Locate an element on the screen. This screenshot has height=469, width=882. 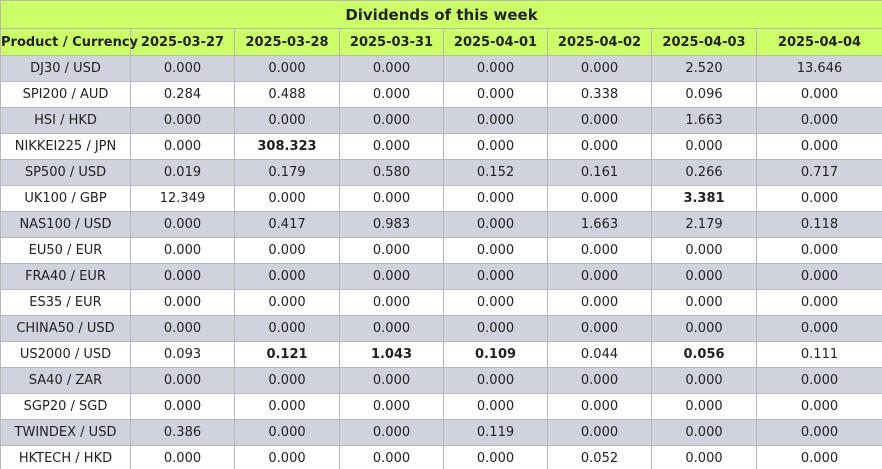
dividend-value-cell: 0.417 is located at coordinates (287, 224).